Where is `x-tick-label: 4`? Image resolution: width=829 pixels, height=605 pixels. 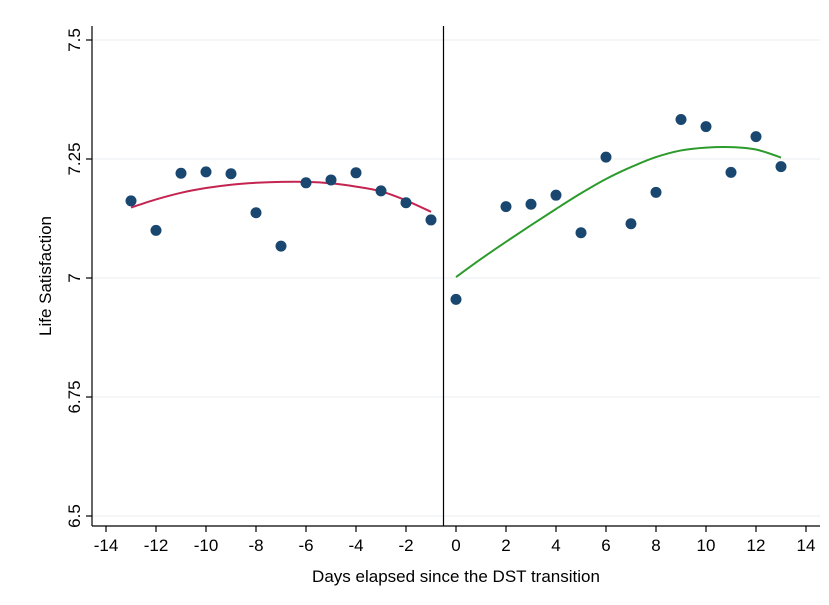 x-tick-label: 4 is located at coordinates (555, 545).